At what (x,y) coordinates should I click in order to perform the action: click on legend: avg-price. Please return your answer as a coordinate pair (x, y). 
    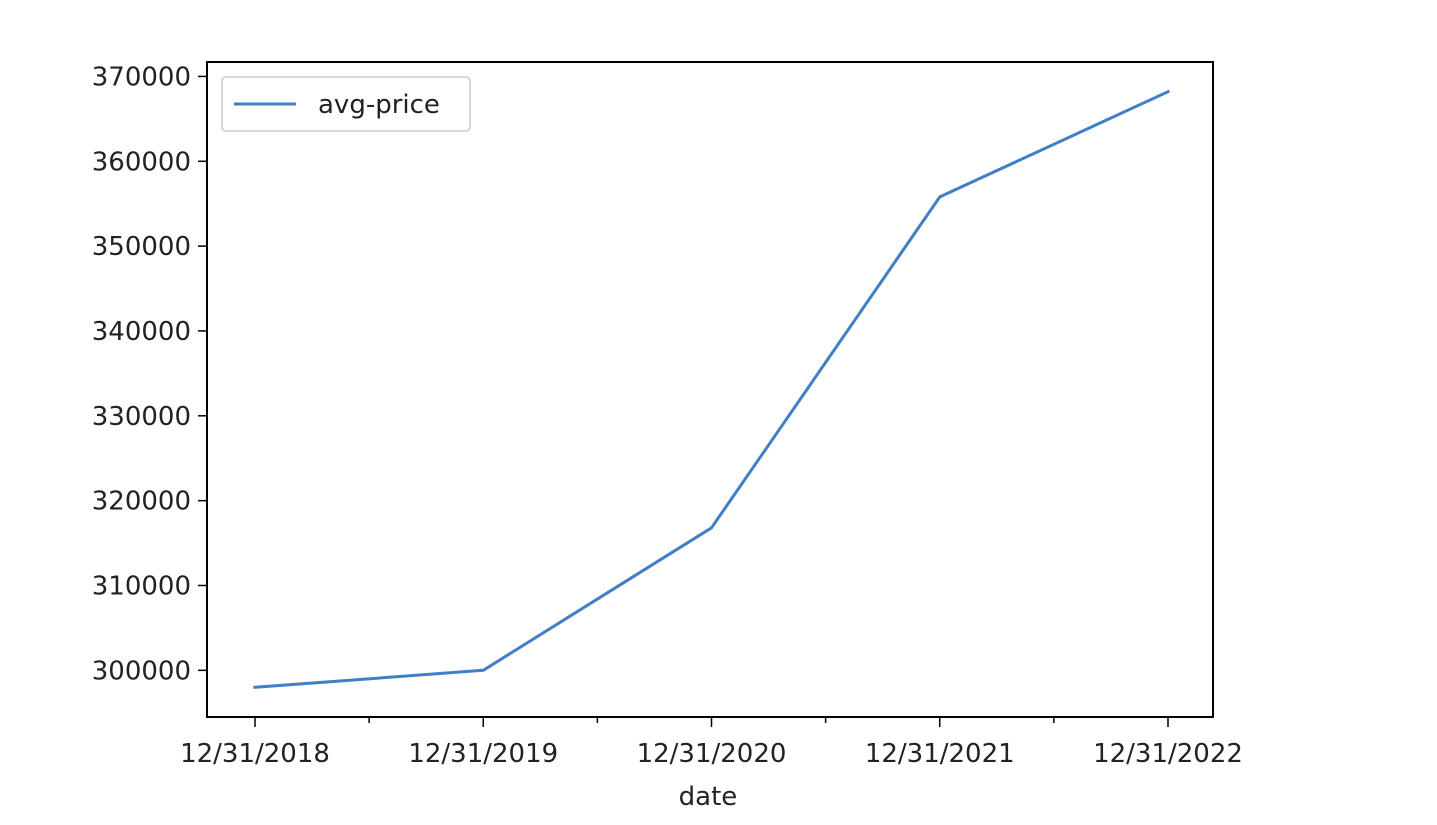
    Looking at the image, I should click on (346, 104).